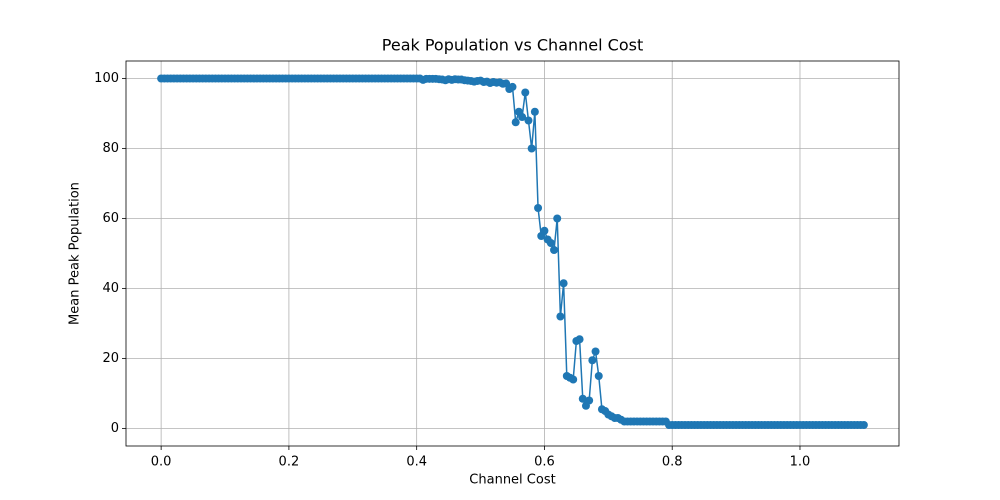 Image resolution: width=1000 pixels, height=500 pixels. I want to click on y-tick-label: 60, so click(110, 218).